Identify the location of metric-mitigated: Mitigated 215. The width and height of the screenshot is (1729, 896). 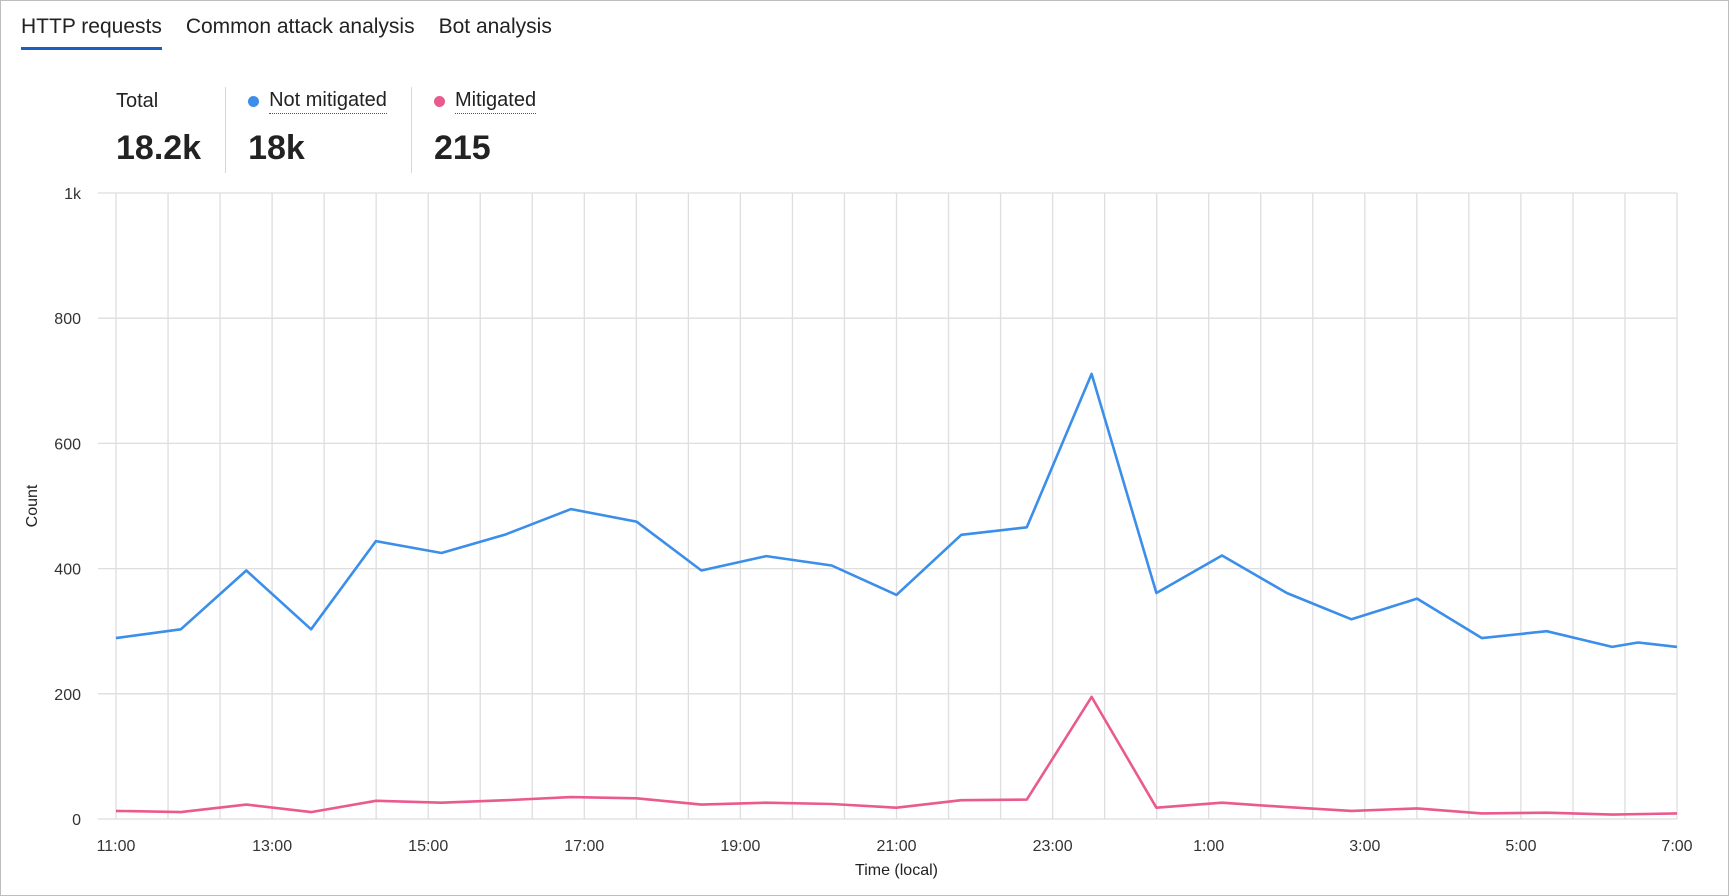
(485, 130).